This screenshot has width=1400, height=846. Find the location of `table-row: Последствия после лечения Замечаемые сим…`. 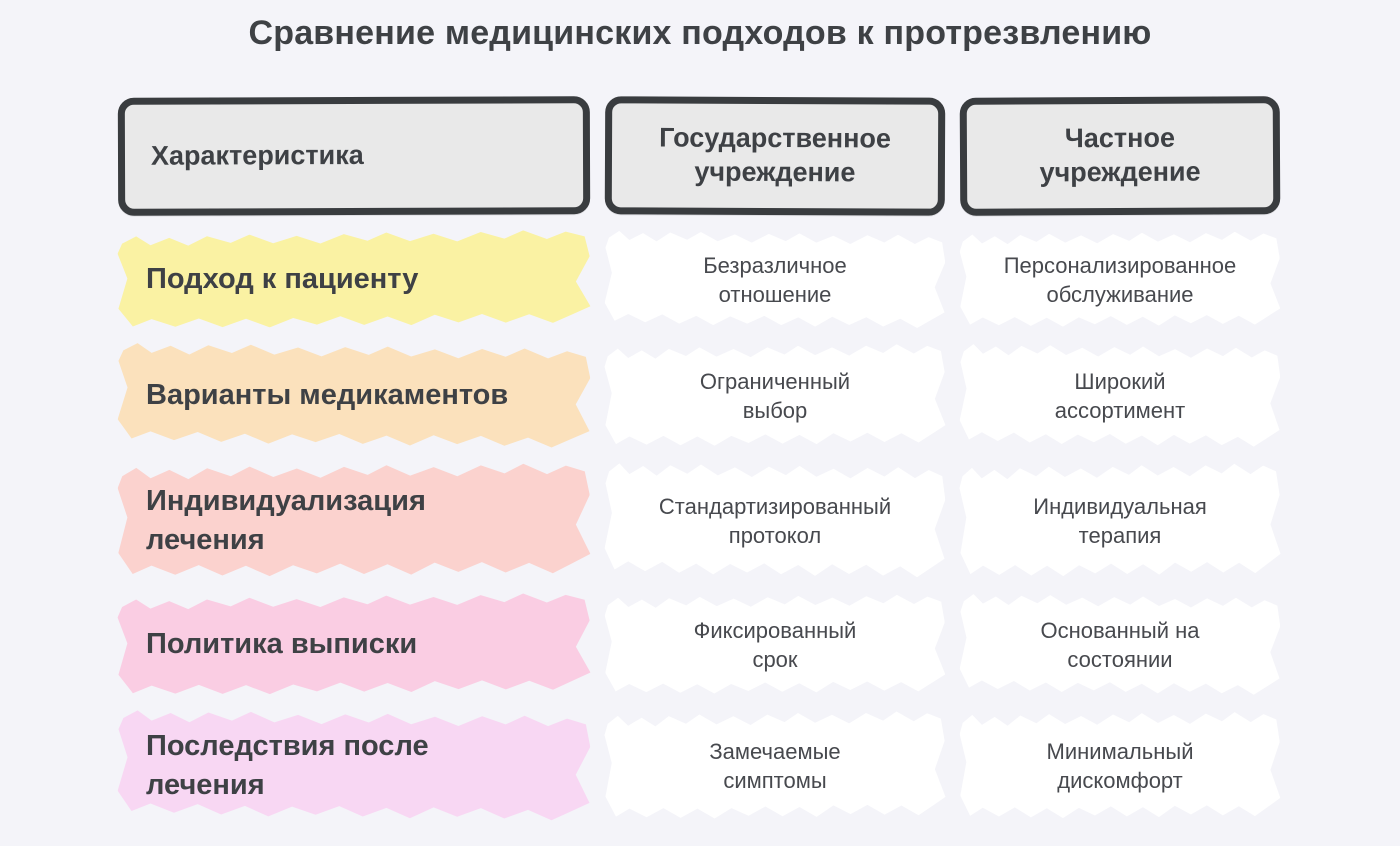

table-row: Последствия после лечения Замечаемые сим… is located at coordinates (699, 766).